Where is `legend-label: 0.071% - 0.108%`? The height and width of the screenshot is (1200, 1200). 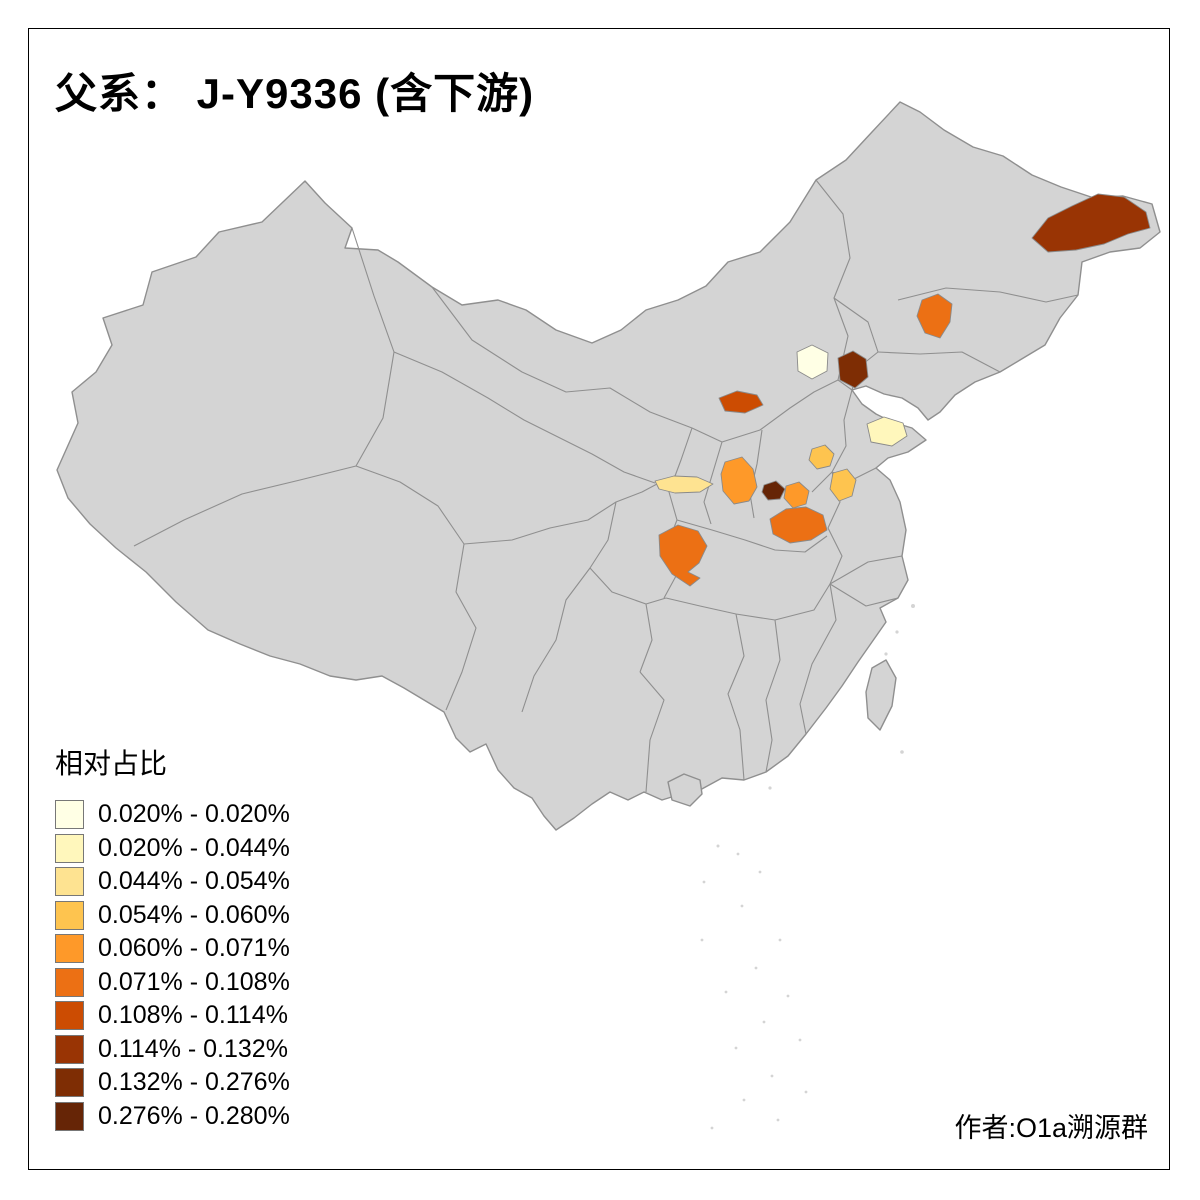 legend-label: 0.071% - 0.108% is located at coordinates (194, 981).